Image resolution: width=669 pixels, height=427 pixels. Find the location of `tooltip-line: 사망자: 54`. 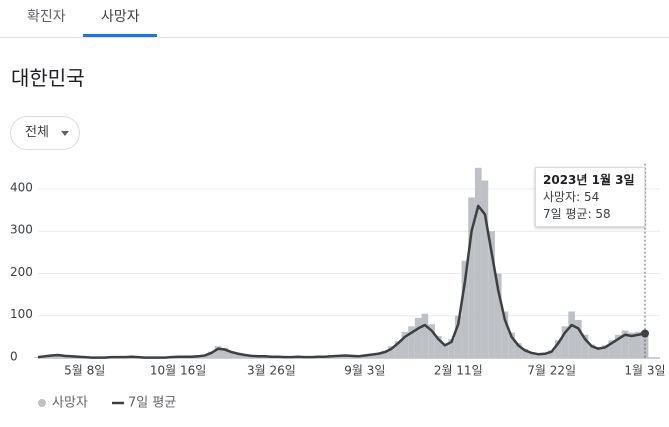

tooltip-line: 사망자: 54 is located at coordinates (571, 197).